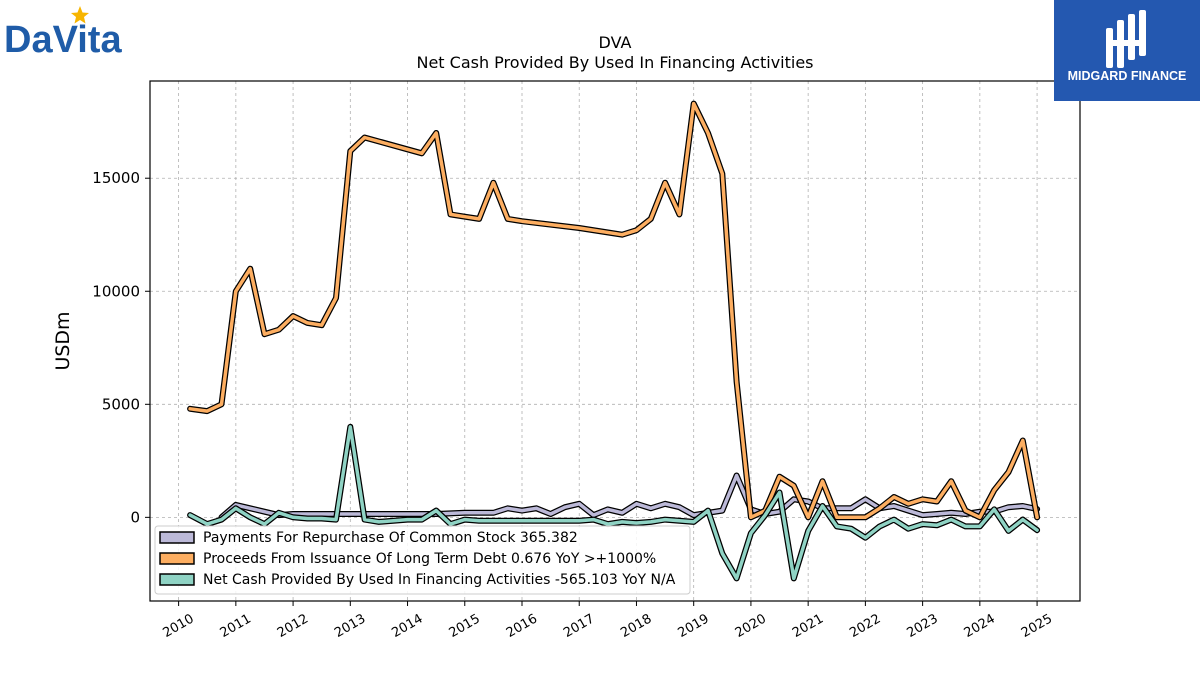 The height and width of the screenshot is (675, 1200). What do you see at coordinates (751, 626) in the screenshot?
I see `x-tick-label: 2020` at bounding box center [751, 626].